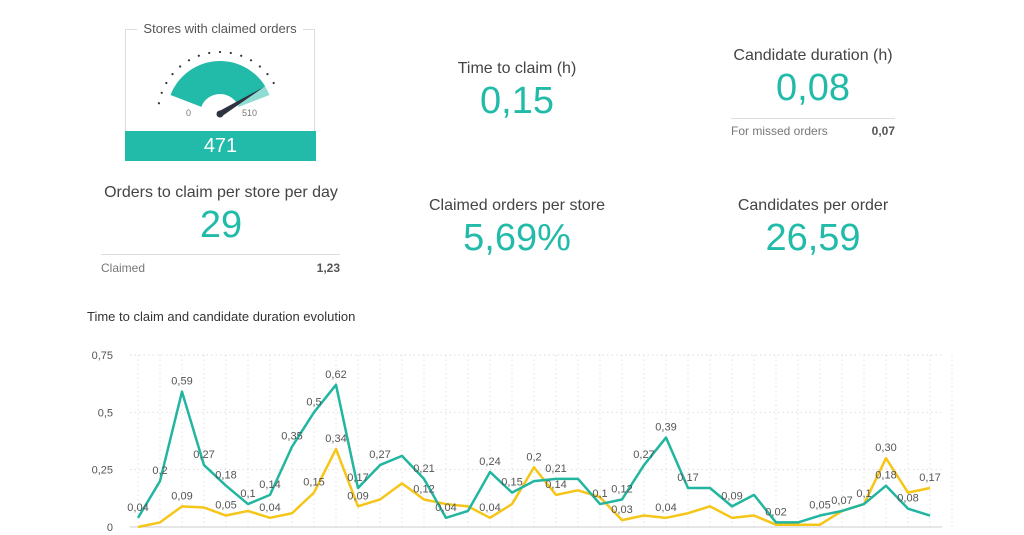  What do you see at coordinates (517, 101) in the screenshot?
I see `time-to-claim-value: 0,15` at bounding box center [517, 101].